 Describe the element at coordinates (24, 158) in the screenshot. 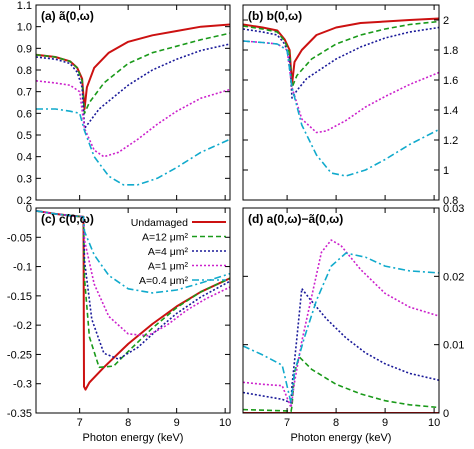

I see `y-tick-label: 0.4` at that location.